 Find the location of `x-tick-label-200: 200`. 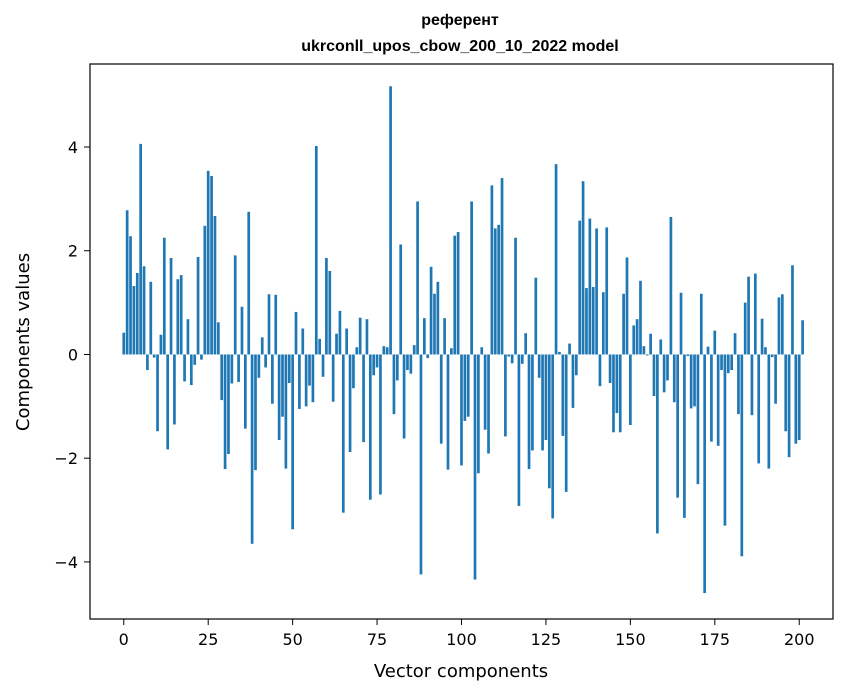

x-tick-label-200: 200 is located at coordinates (799, 639).